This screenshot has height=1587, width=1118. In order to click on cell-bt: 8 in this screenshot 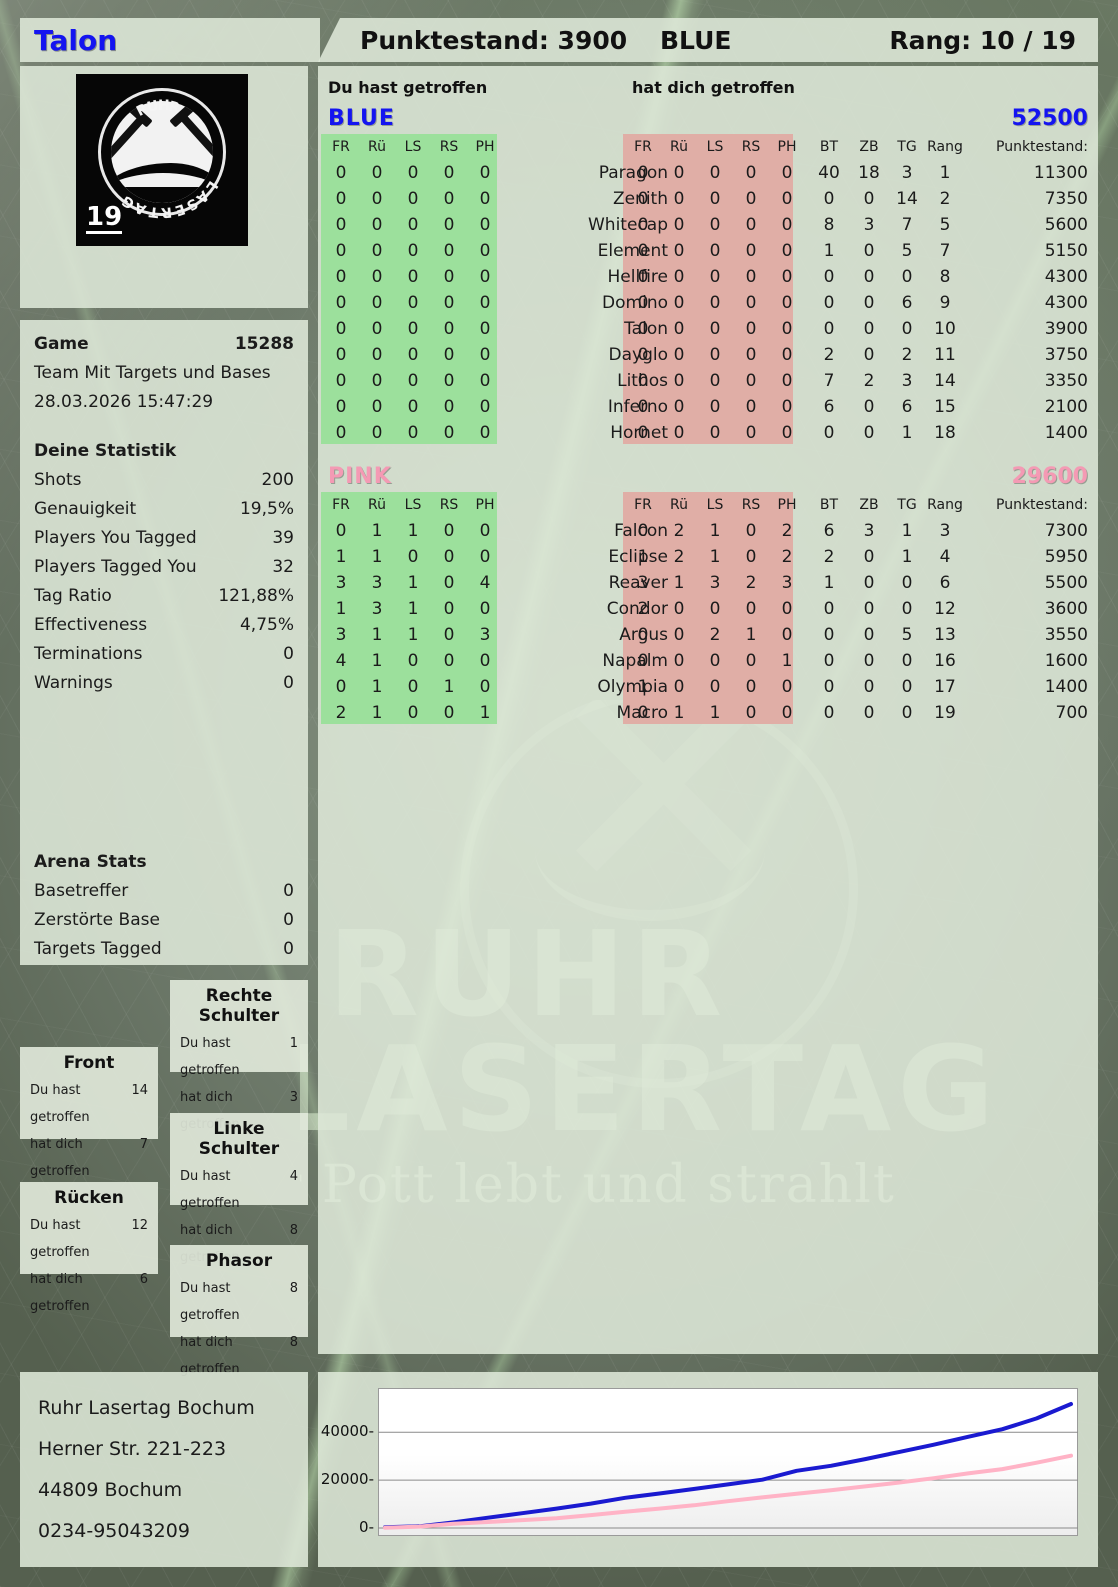, I will do `click(829, 225)`.